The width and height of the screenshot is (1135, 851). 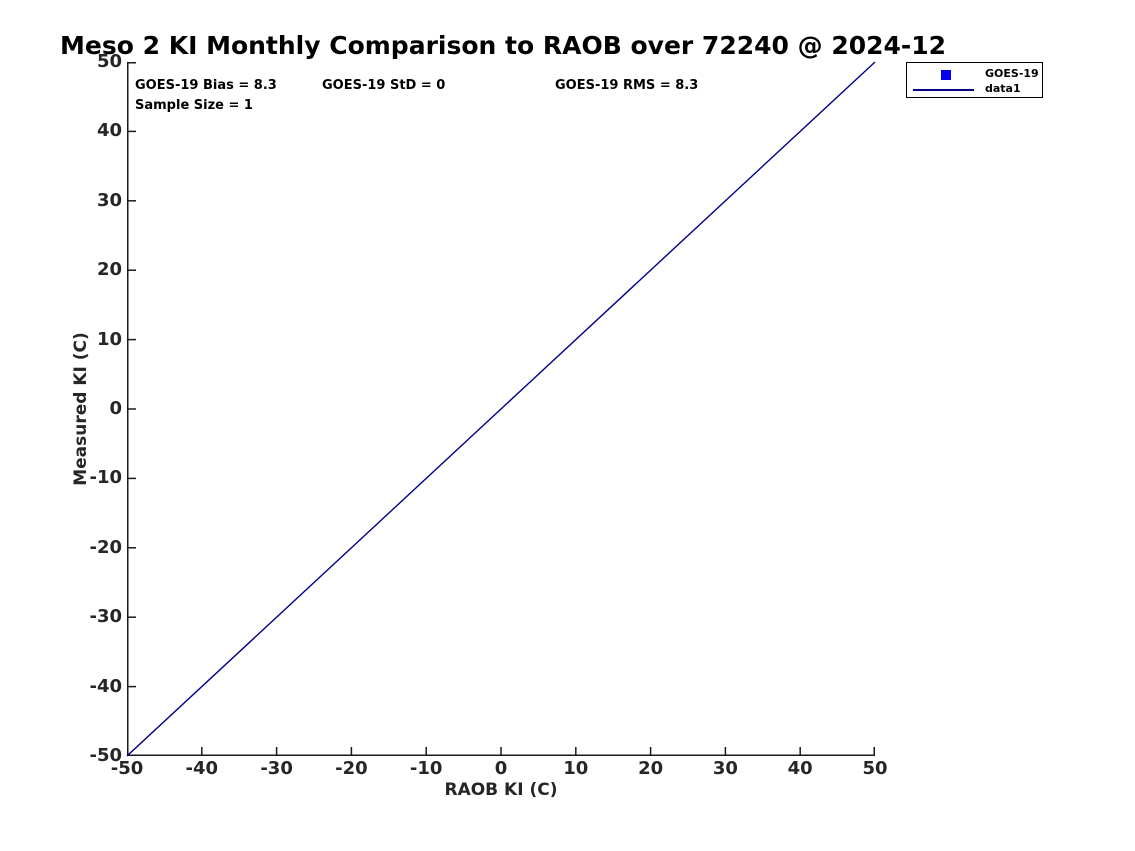 What do you see at coordinates (109, 131) in the screenshot?
I see `y-tick-label: 40` at bounding box center [109, 131].